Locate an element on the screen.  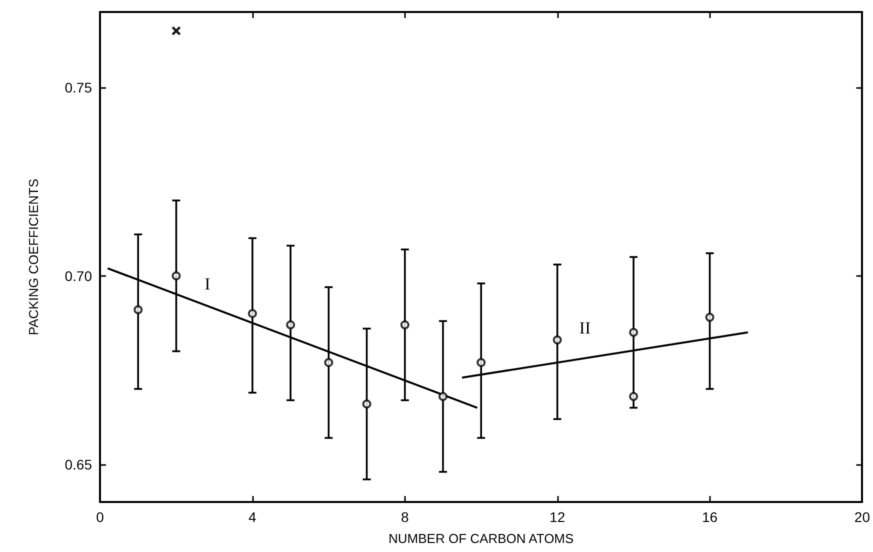
x-tick-label: 0 is located at coordinates (100, 517).